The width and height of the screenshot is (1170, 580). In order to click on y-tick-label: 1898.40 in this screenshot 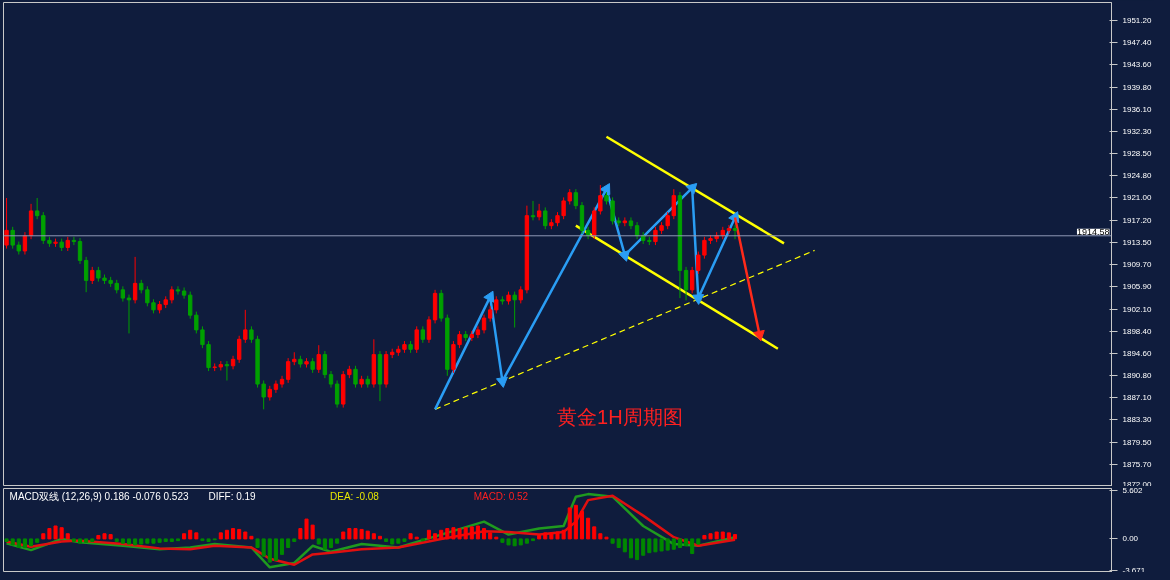, I will do `click(1137, 331)`.